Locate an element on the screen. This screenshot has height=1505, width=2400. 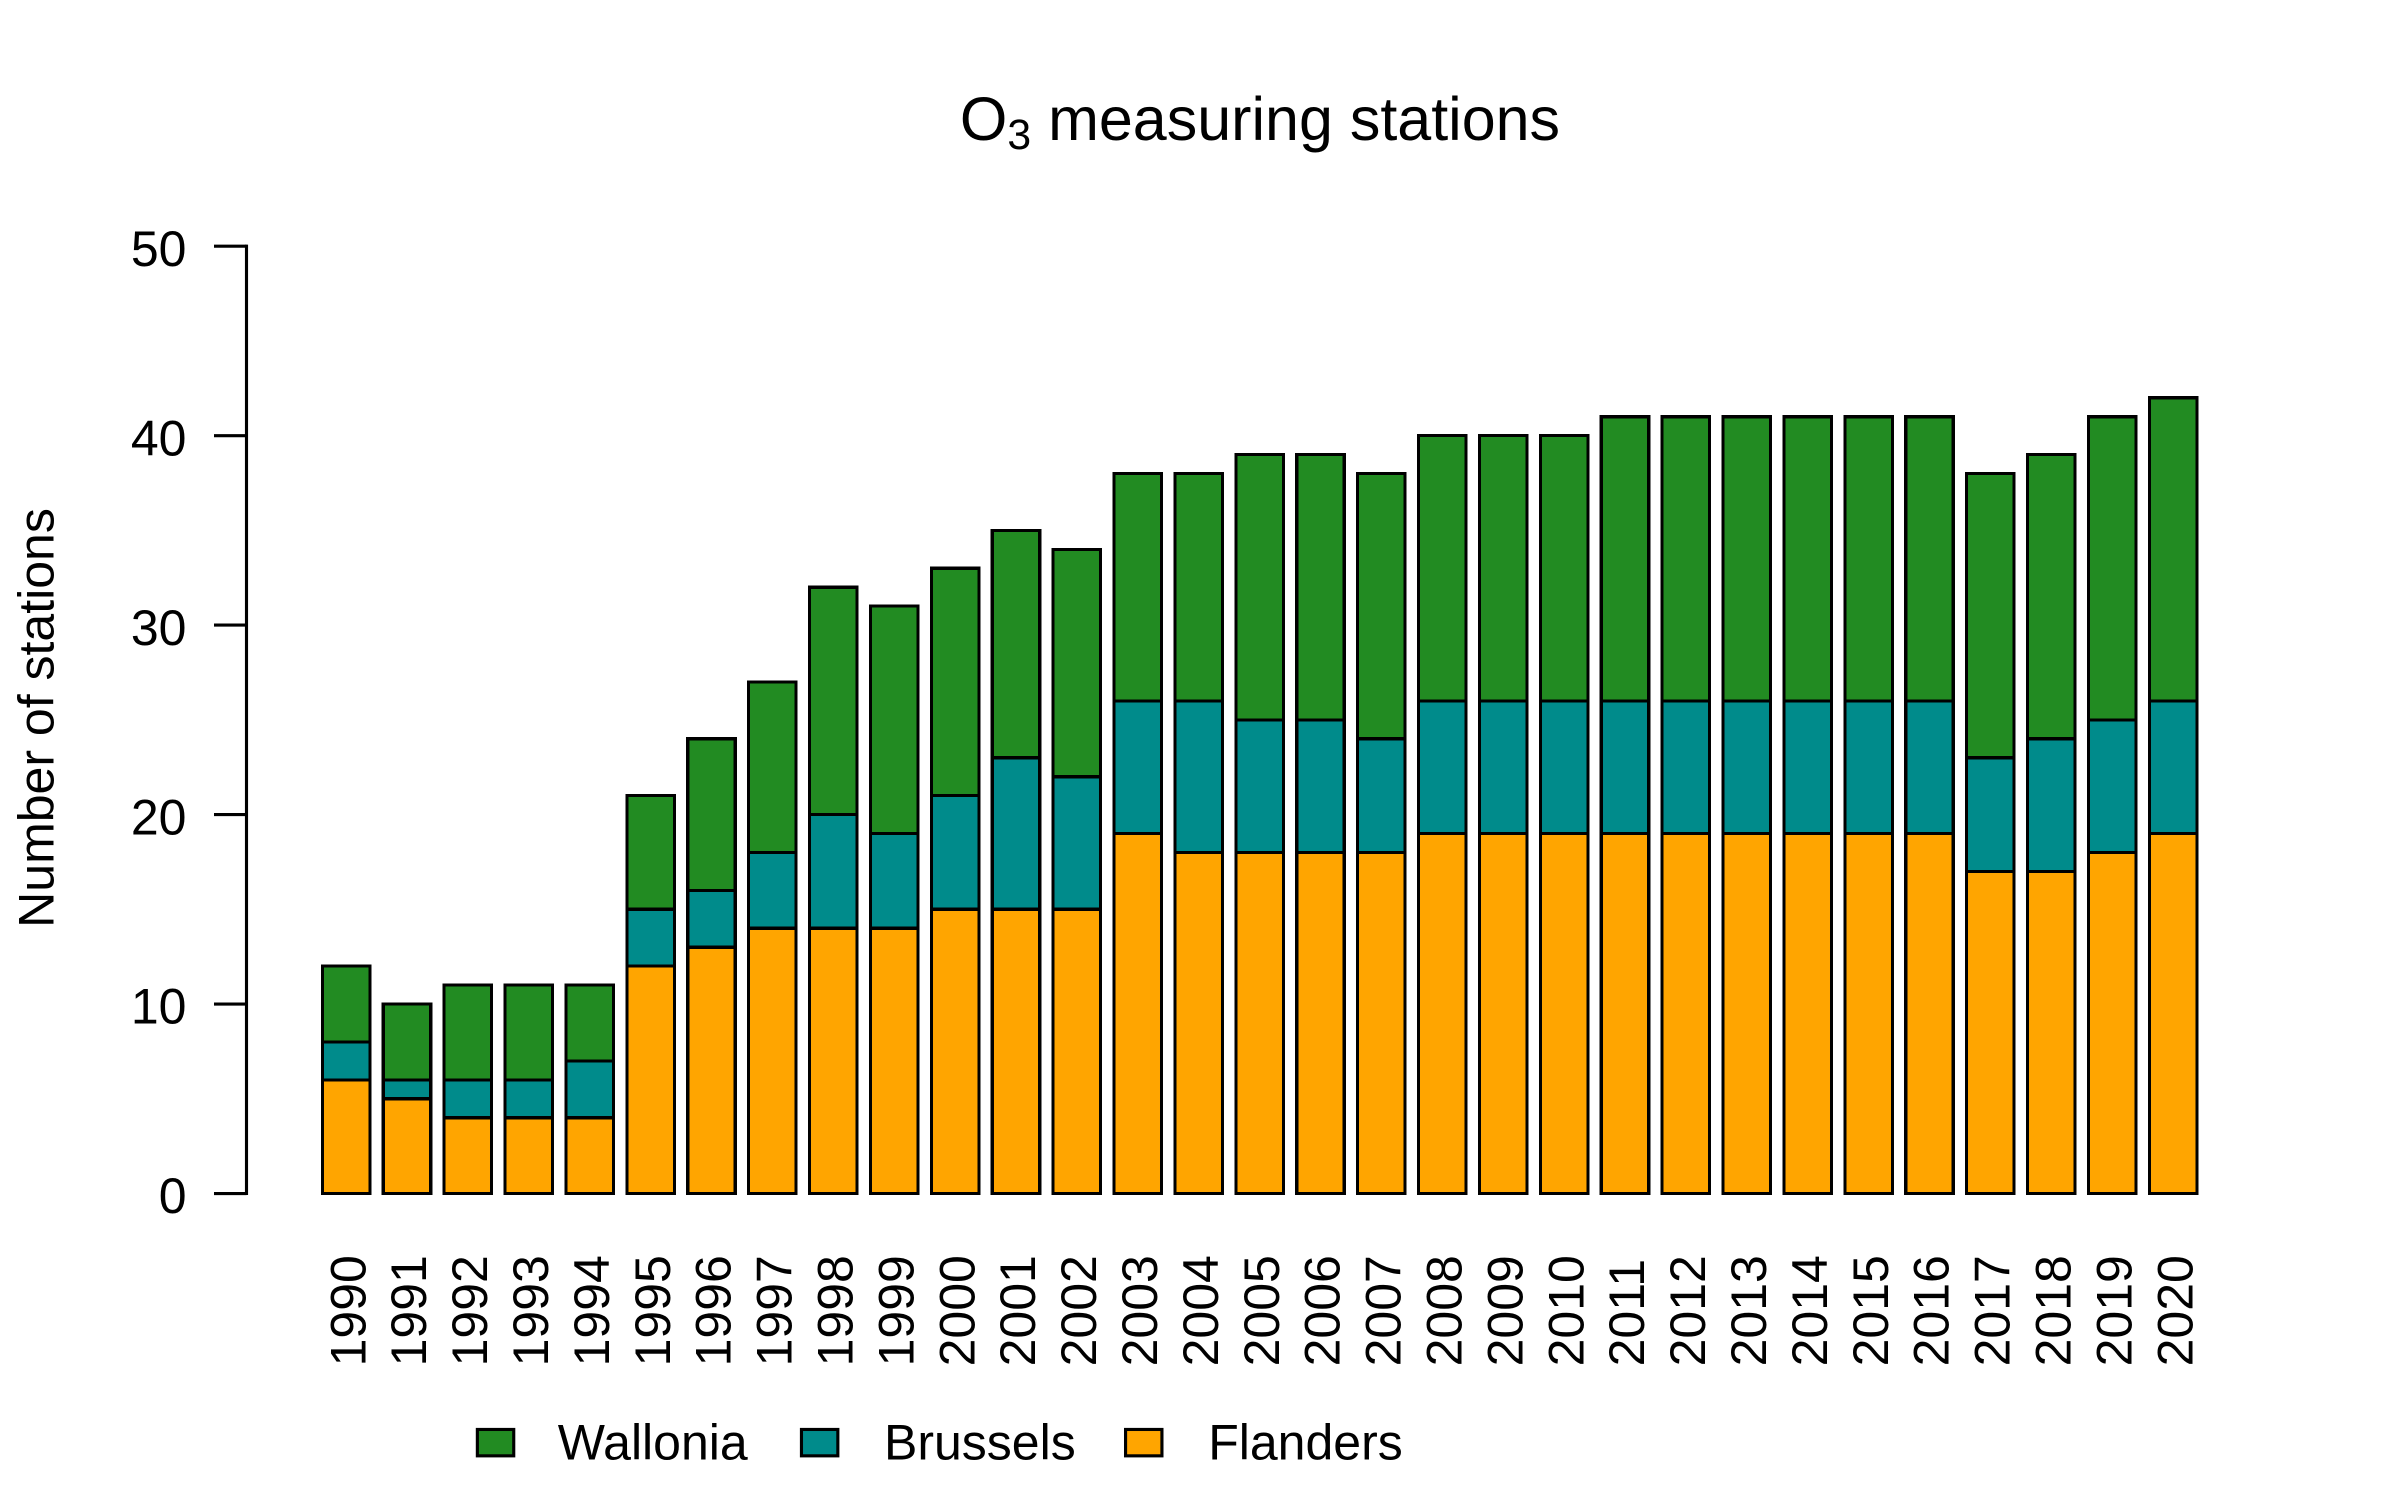
svg-text: 1993 is located at coordinates (531, 1310).